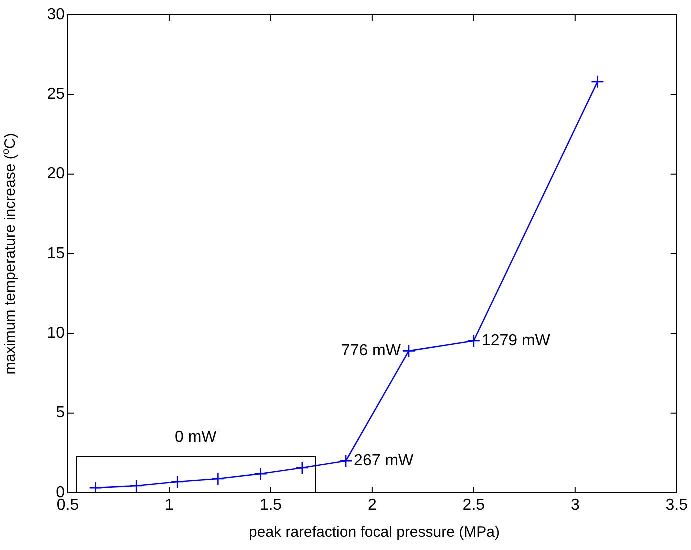 This screenshot has height=550, width=691. I want to click on annotation: 1279 mW, so click(517, 341).